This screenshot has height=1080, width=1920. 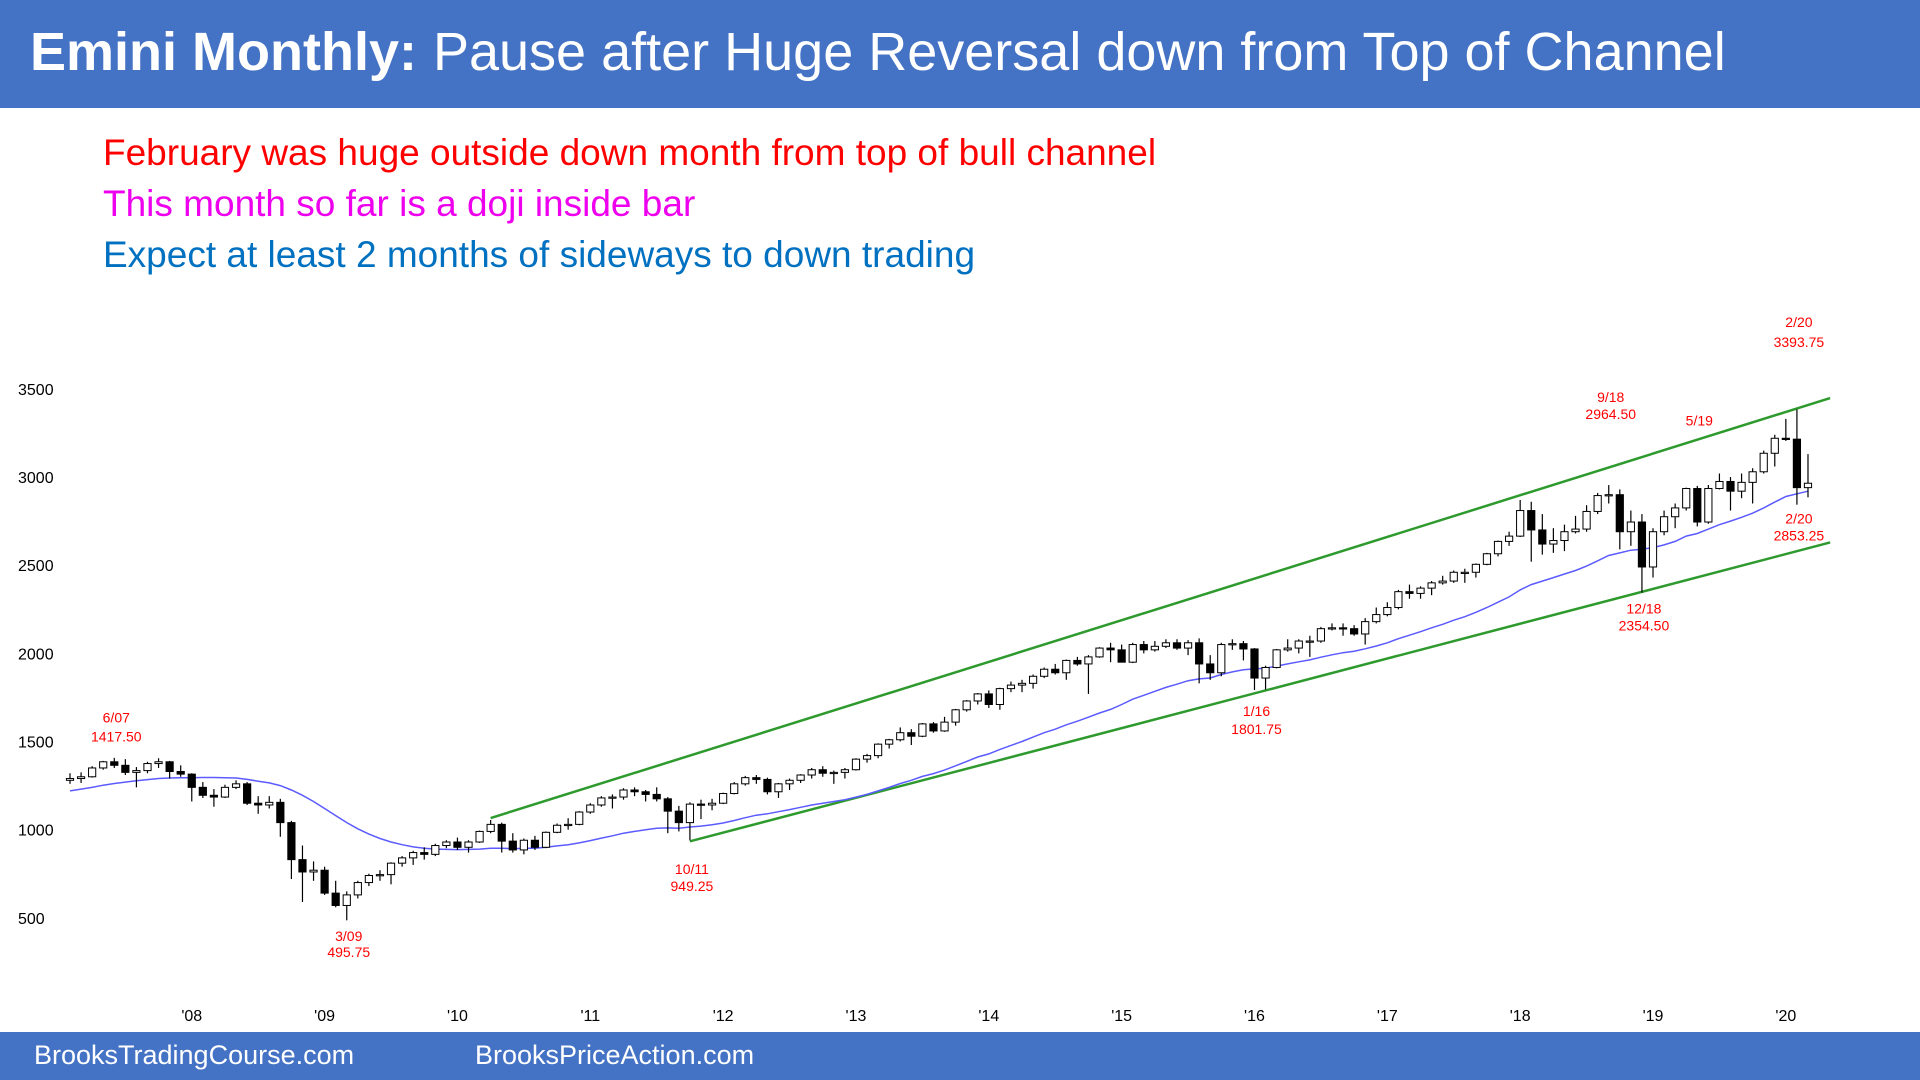 I want to click on annotation-value: 3393.75, so click(x=1799, y=342).